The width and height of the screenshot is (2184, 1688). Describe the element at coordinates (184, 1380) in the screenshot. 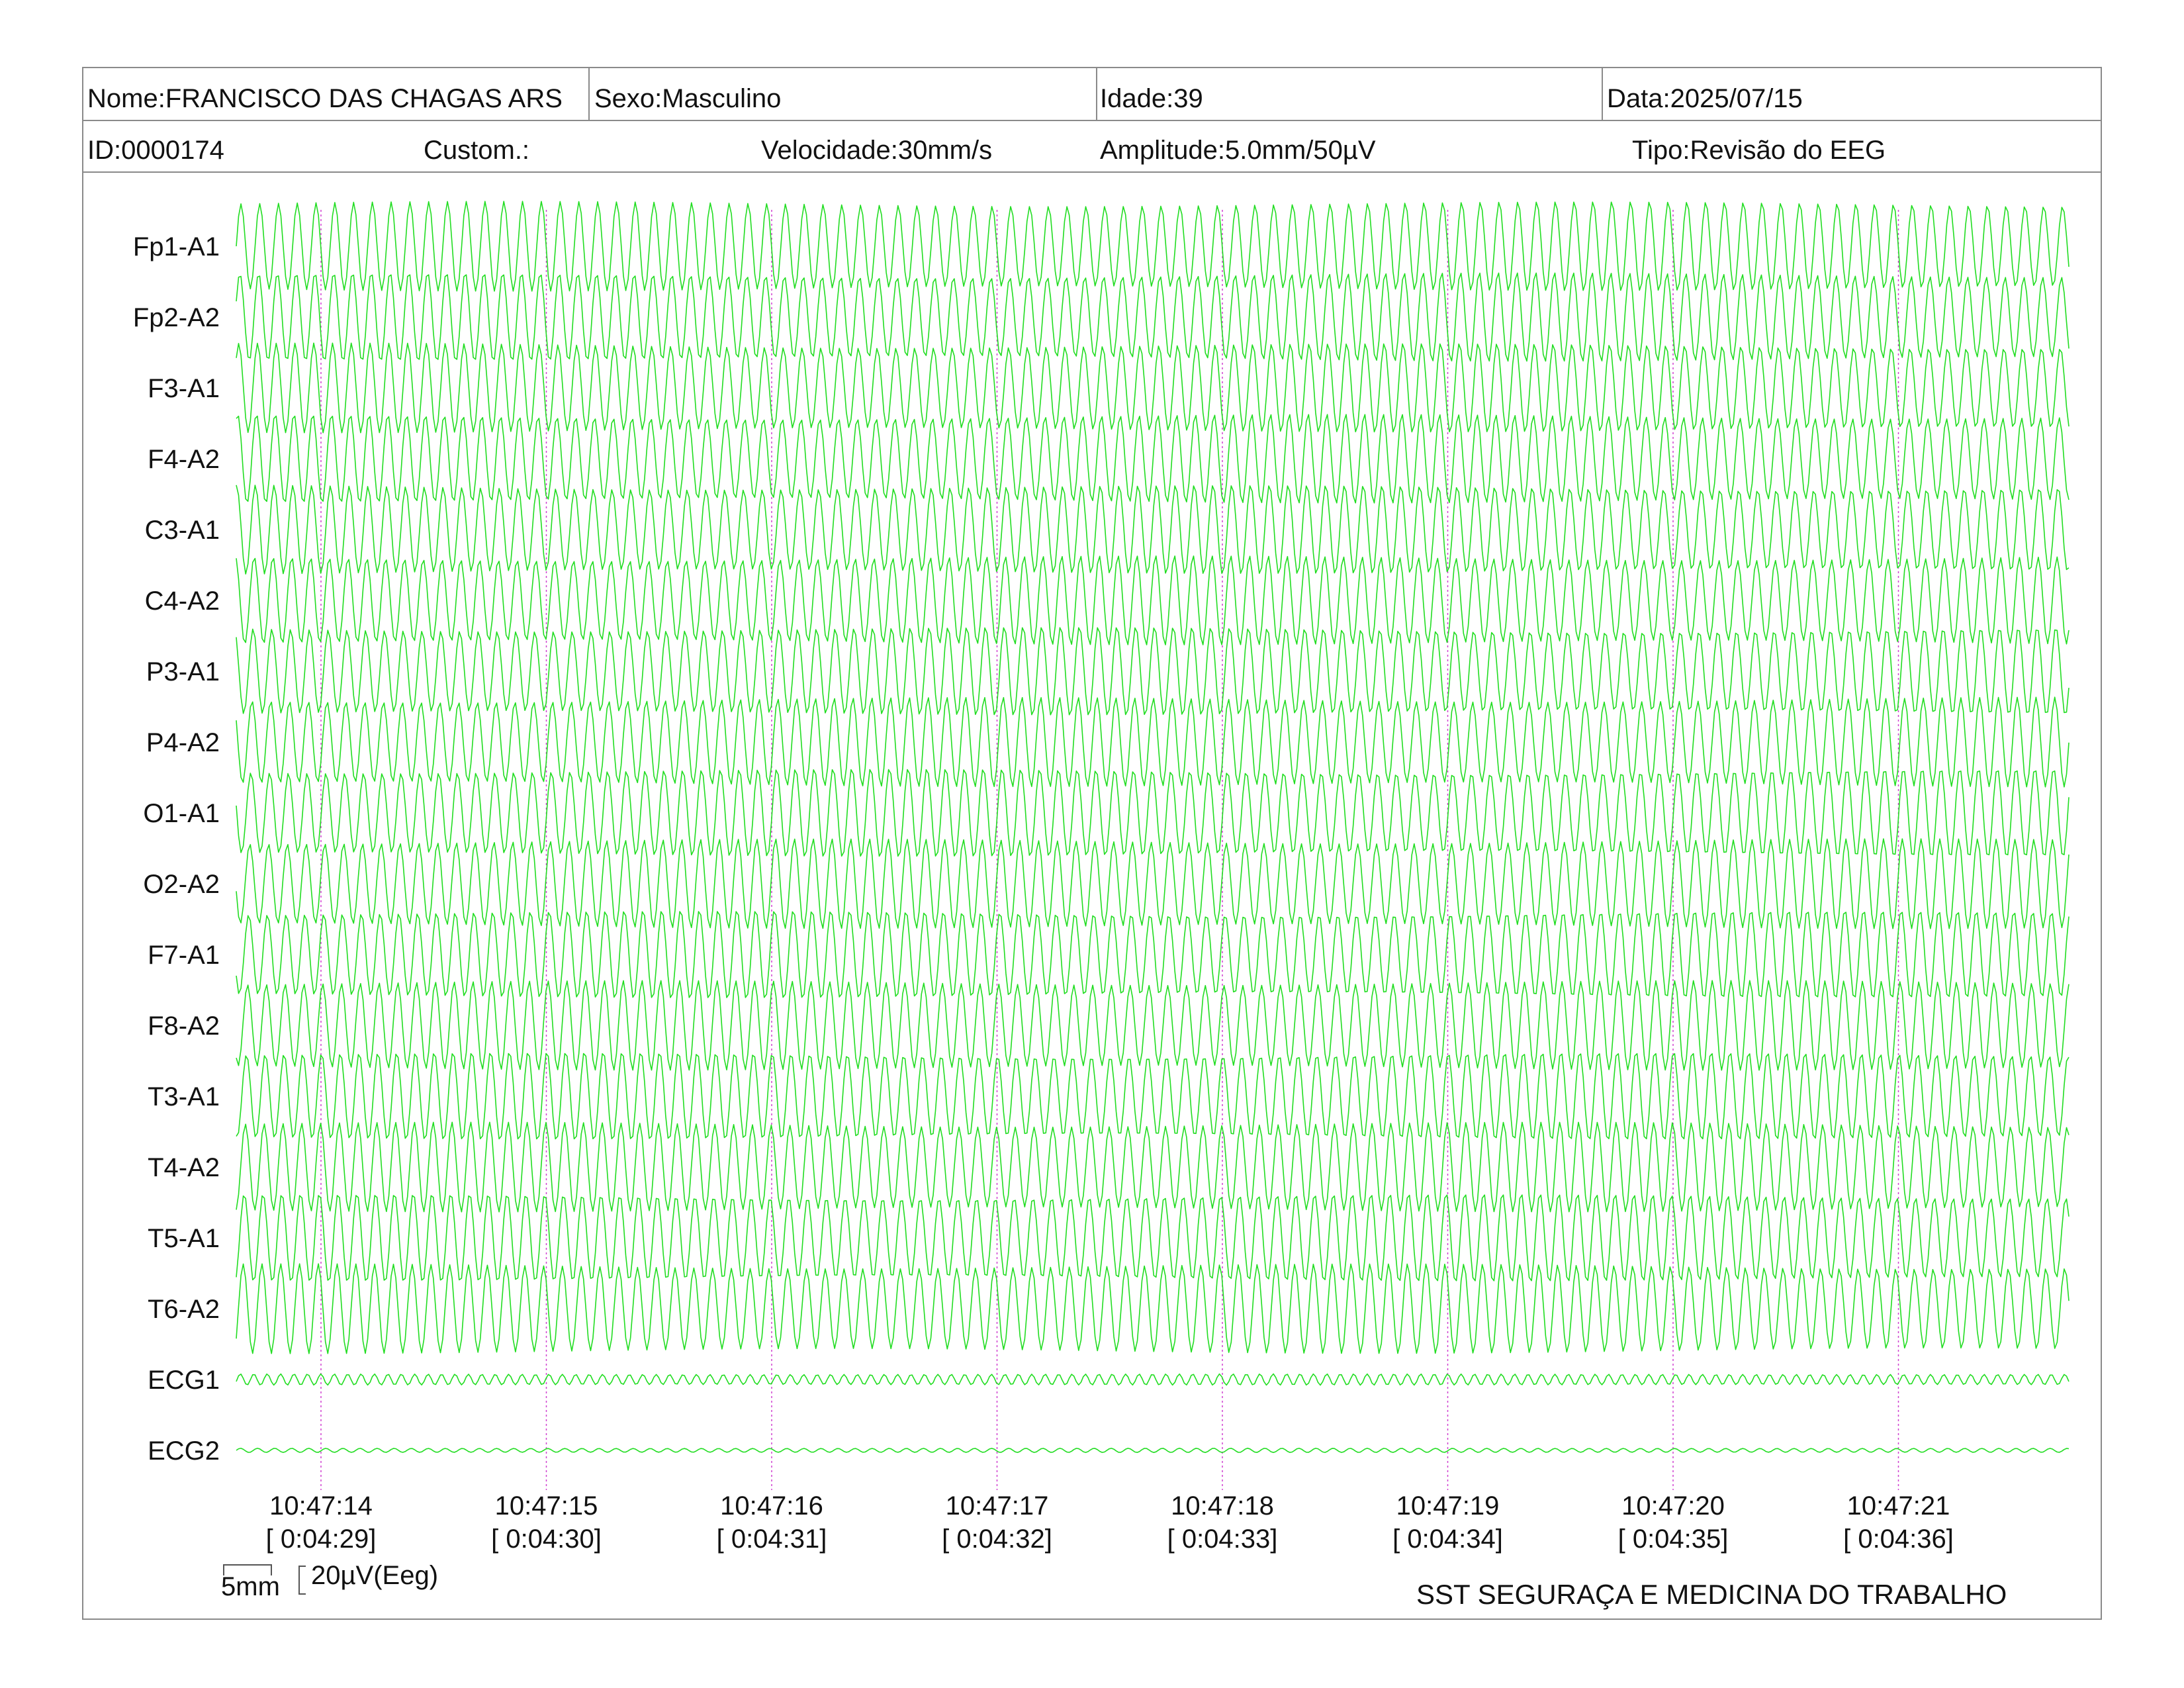

I see `channel-label-ecg1: ECG1` at that location.